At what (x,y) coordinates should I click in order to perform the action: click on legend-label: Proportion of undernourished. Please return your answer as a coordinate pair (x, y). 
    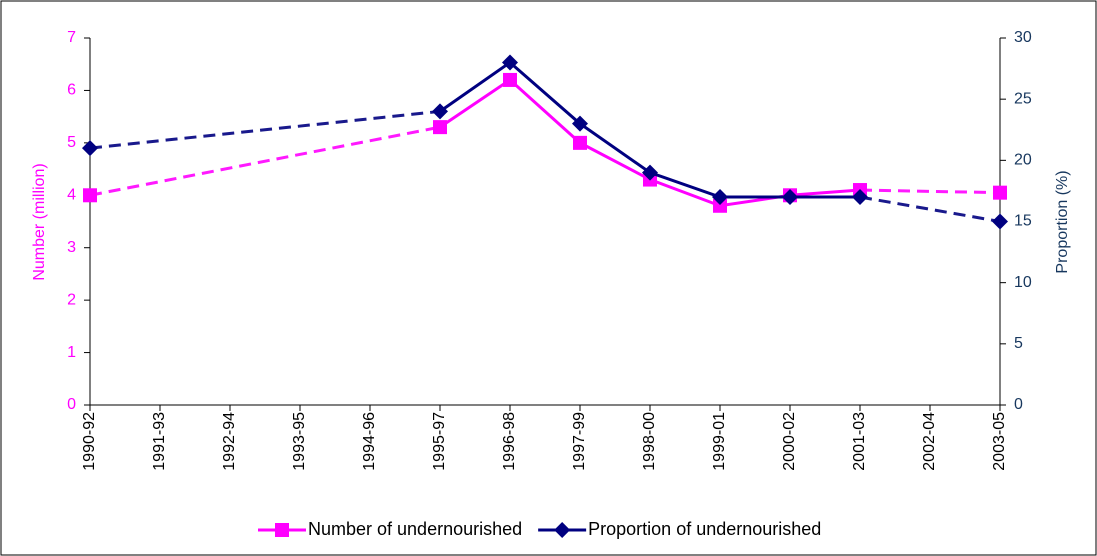
    Looking at the image, I should click on (704, 529).